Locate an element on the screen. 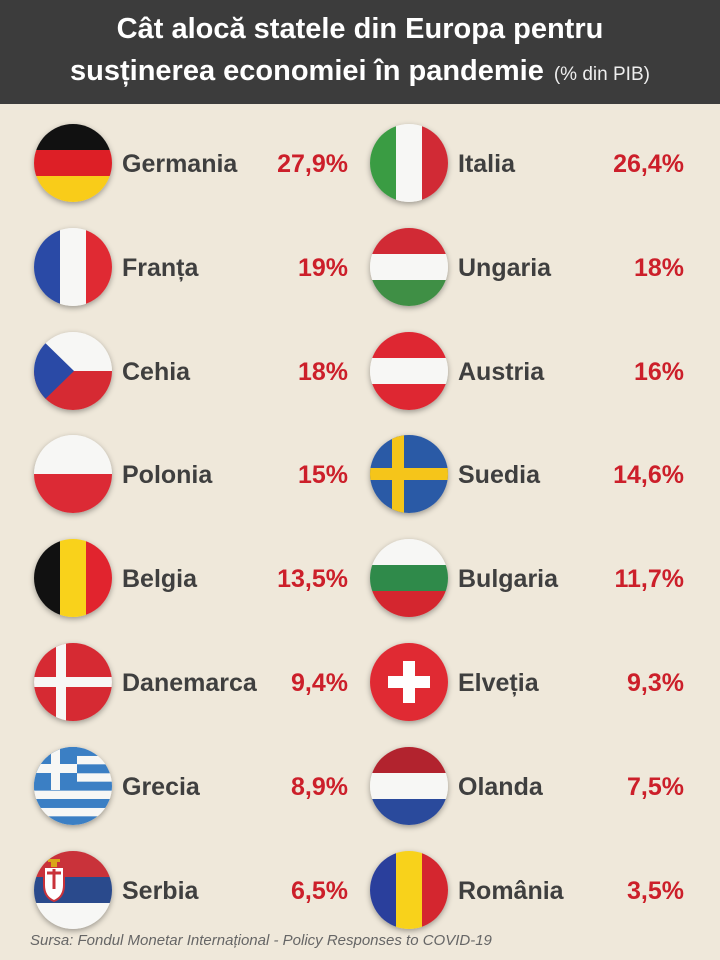  cz-flag is located at coordinates (73, 370).